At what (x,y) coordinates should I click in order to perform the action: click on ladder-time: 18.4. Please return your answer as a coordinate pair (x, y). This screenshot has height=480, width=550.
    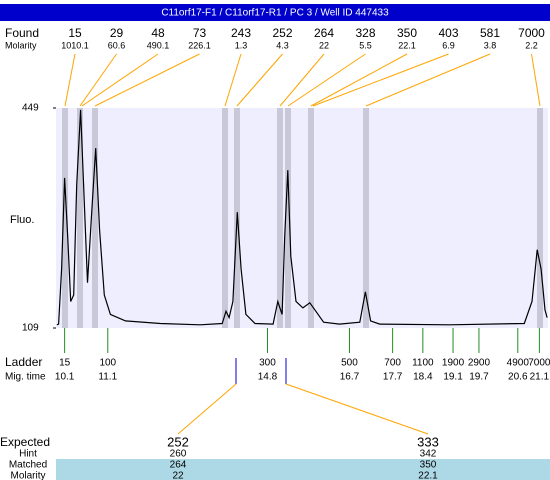
    Looking at the image, I should click on (423, 377).